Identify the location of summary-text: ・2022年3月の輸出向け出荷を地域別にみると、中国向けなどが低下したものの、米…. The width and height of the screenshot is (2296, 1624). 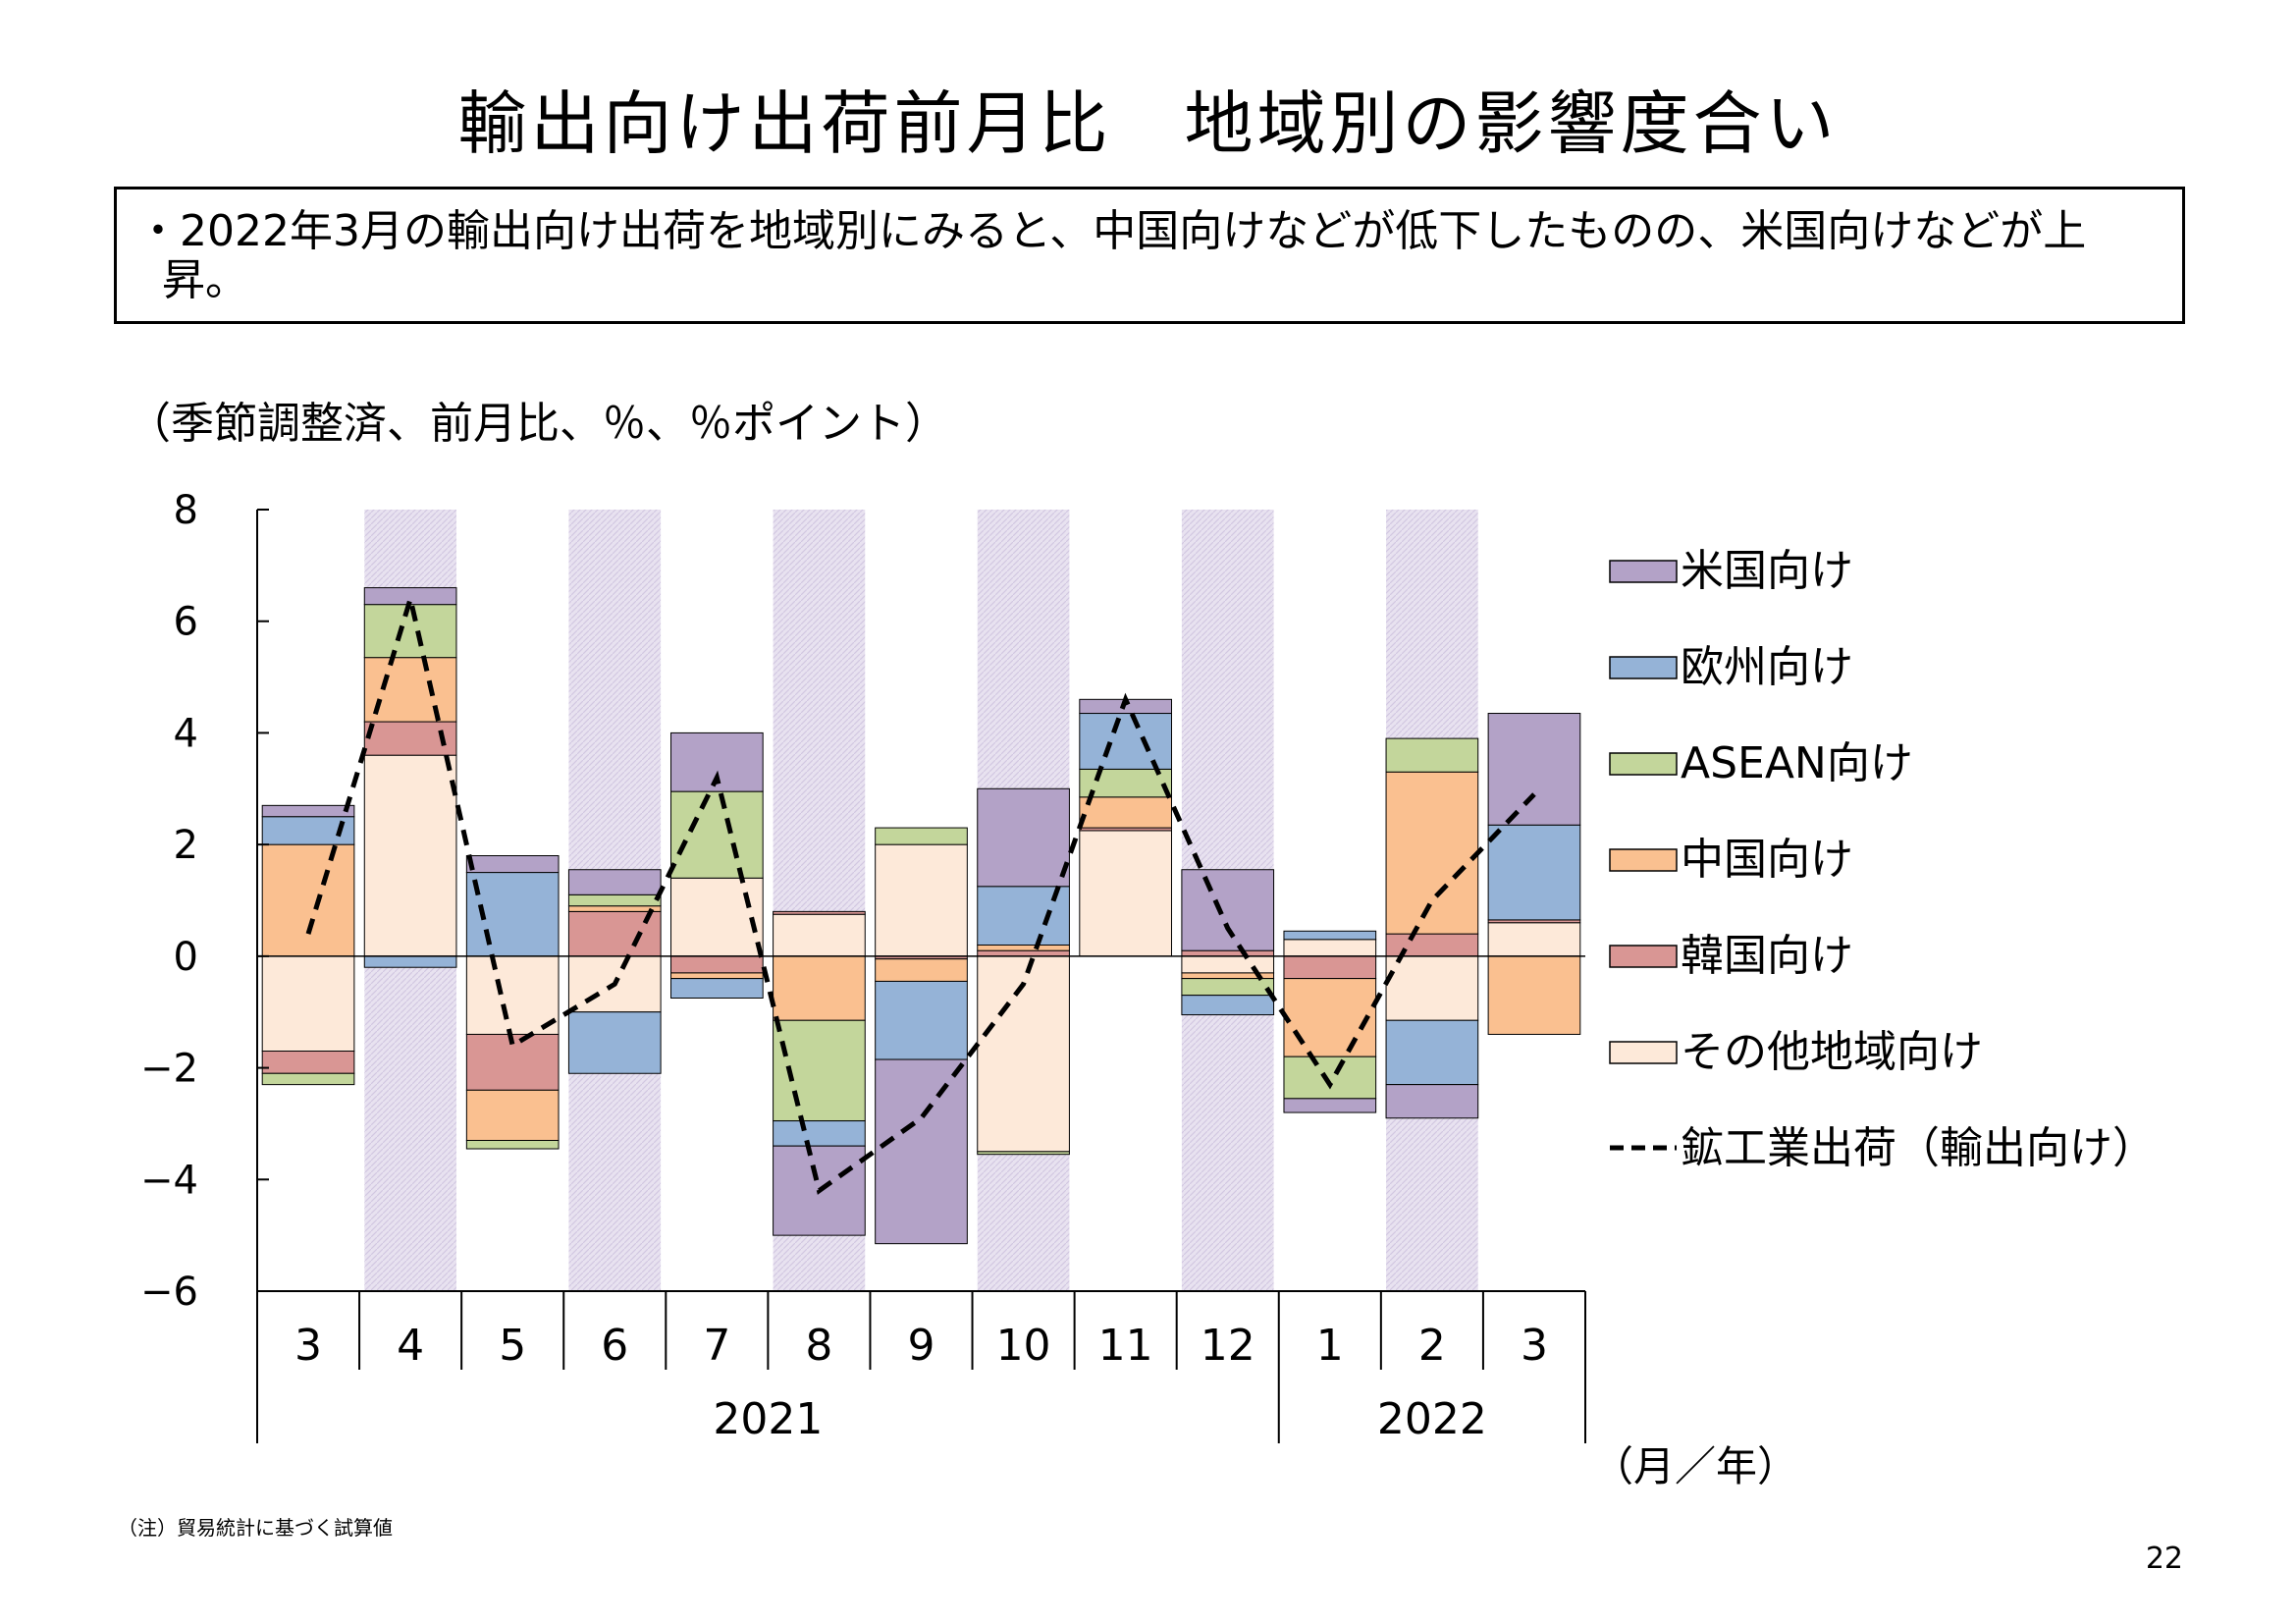
(1111, 255).